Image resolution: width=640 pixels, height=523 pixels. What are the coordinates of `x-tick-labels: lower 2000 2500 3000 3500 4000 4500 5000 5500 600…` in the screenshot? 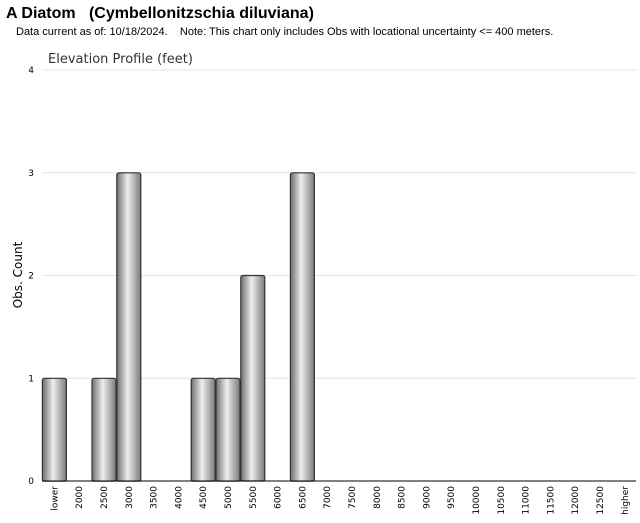 It's located at (340, 500).